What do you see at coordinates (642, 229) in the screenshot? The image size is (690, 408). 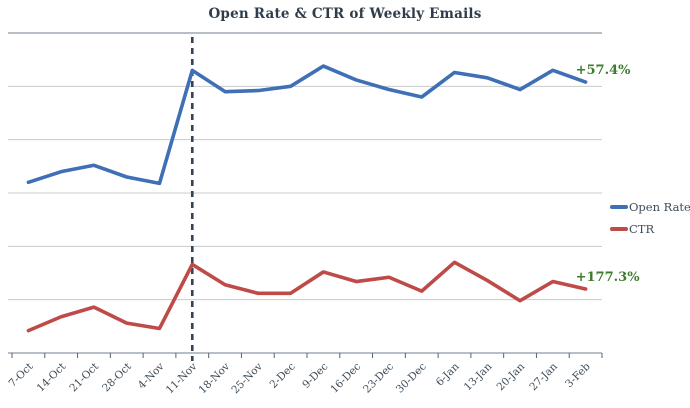 I see `legend-label-ctr: CTR` at bounding box center [642, 229].